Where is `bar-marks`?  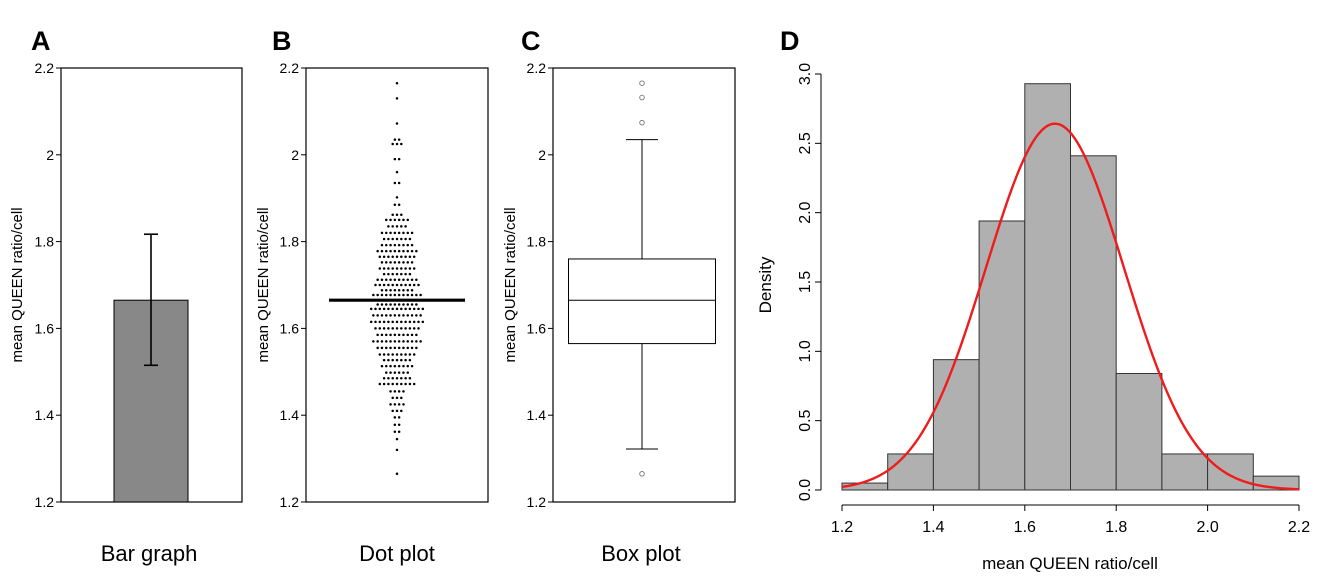
bar-marks is located at coordinates (151, 368).